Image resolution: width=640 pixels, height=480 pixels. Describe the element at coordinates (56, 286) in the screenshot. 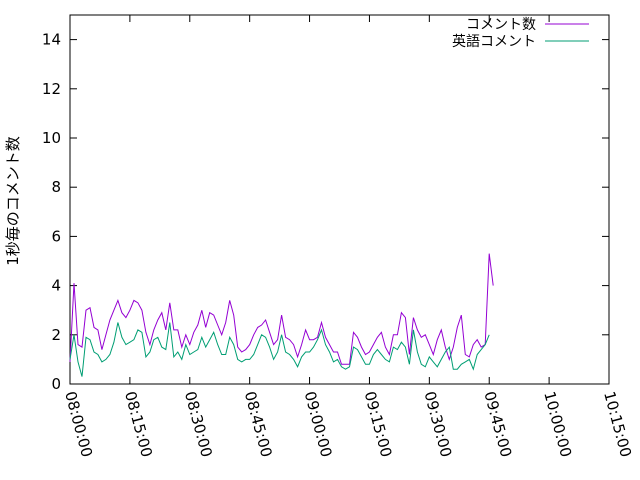

I see `y-tick-label: 4` at that location.